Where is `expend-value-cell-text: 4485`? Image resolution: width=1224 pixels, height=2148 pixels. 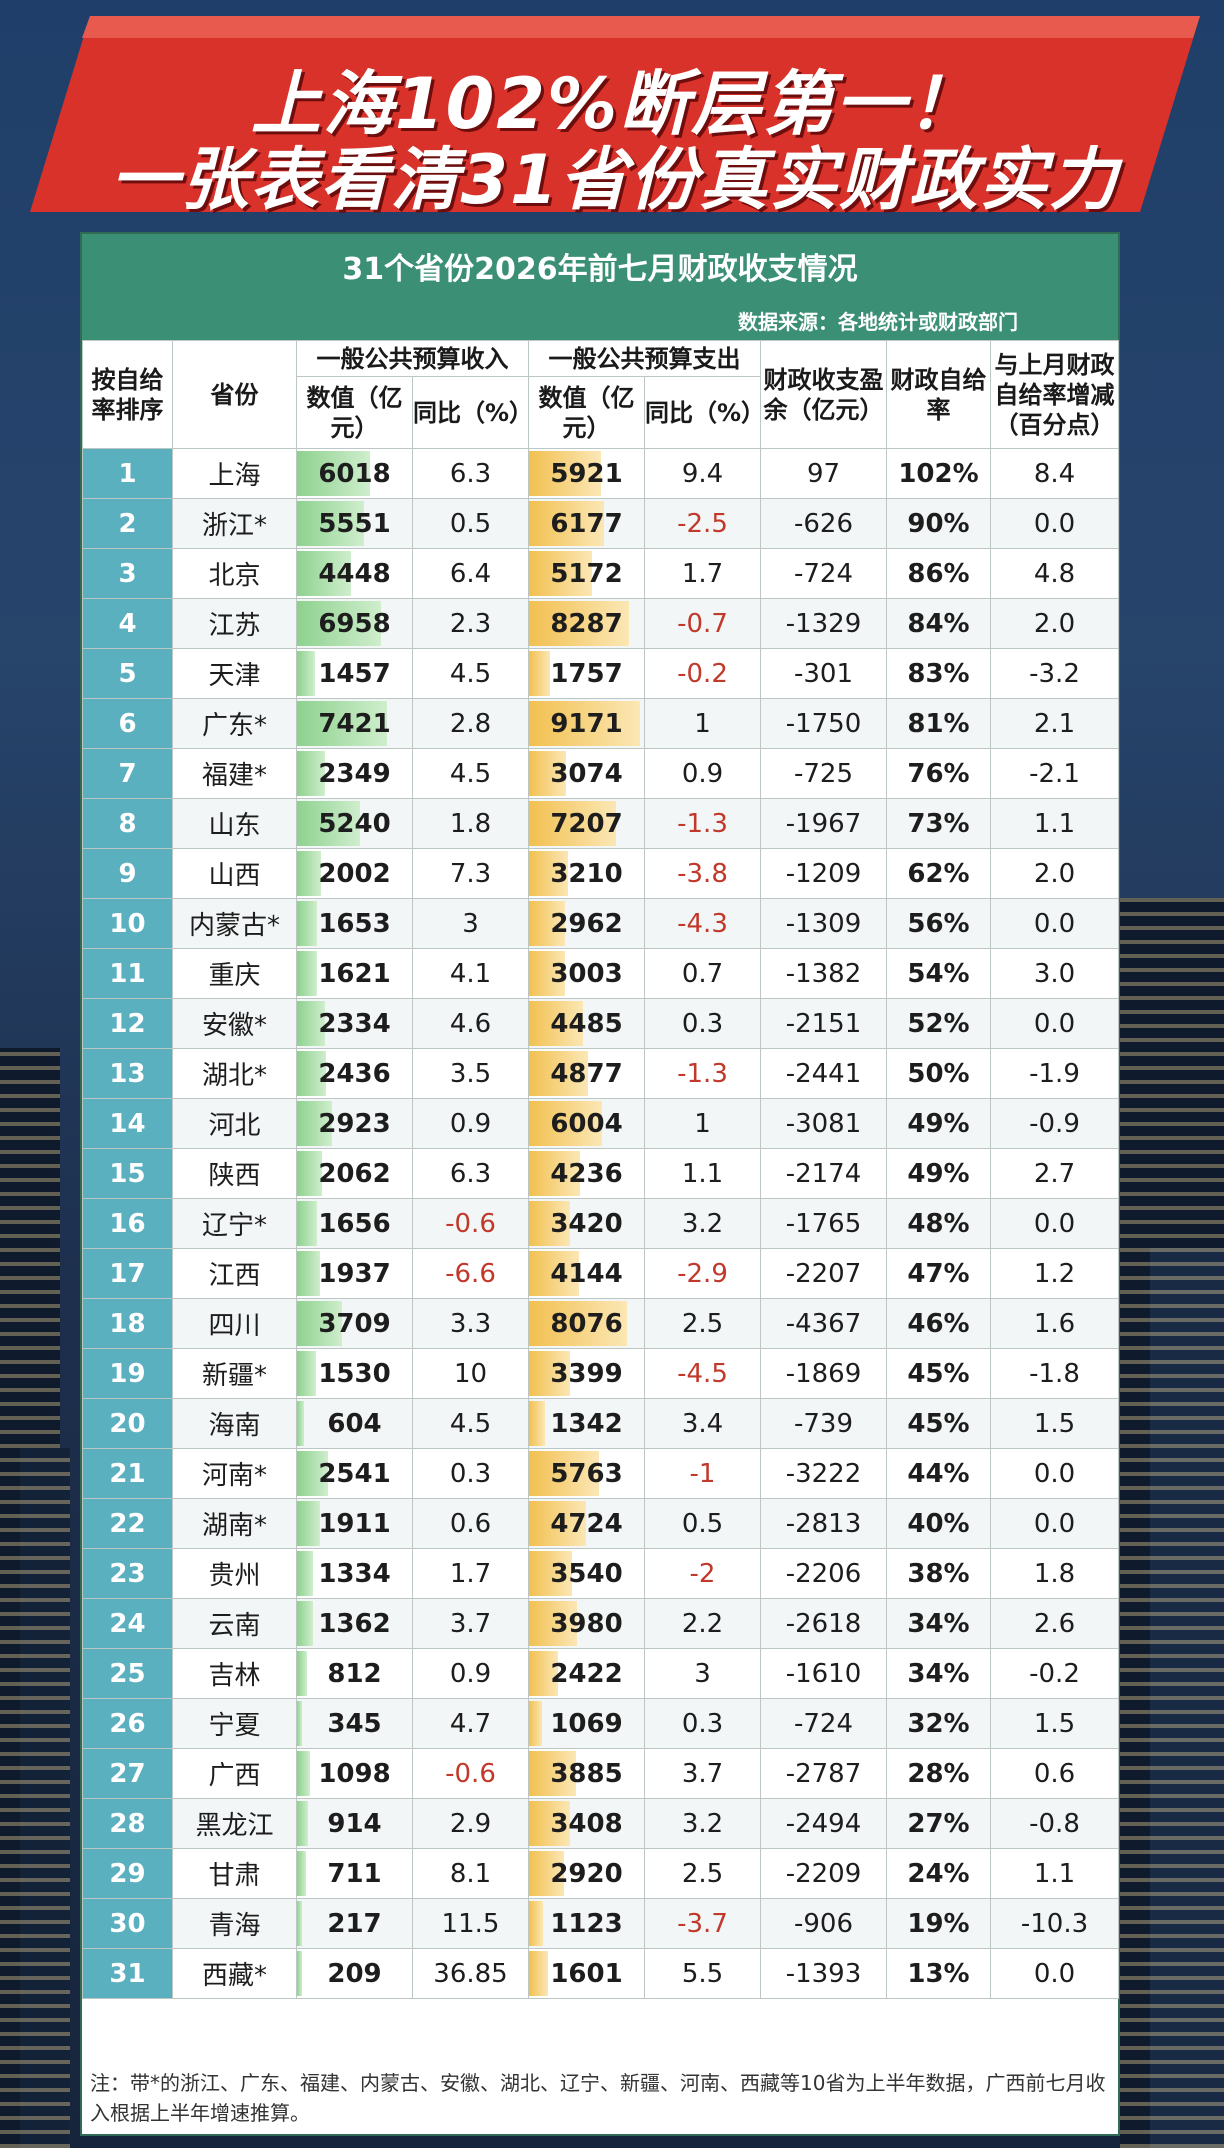 expend-value-cell-text: 4485 is located at coordinates (586, 1023).